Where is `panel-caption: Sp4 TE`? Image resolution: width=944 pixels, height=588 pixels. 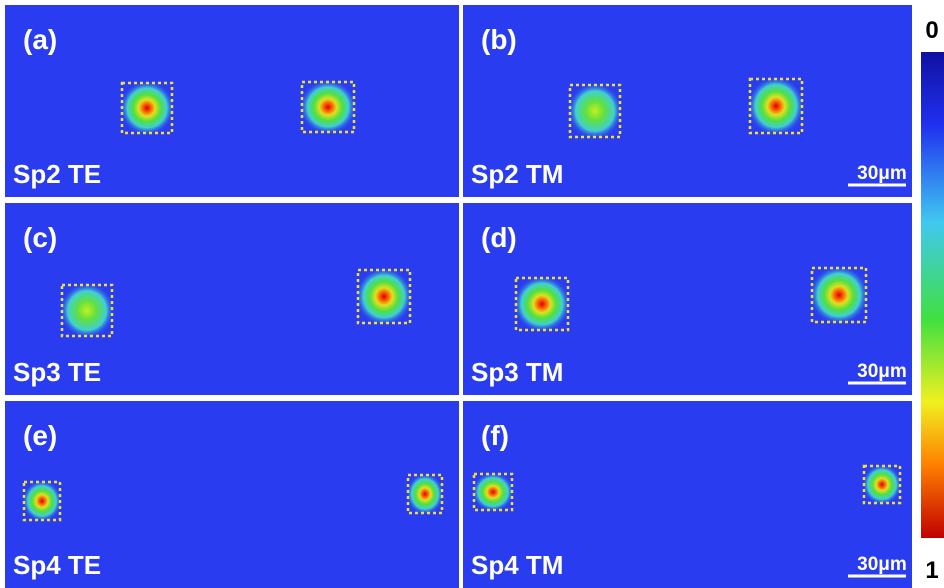
panel-caption: Sp4 TE is located at coordinates (57, 565).